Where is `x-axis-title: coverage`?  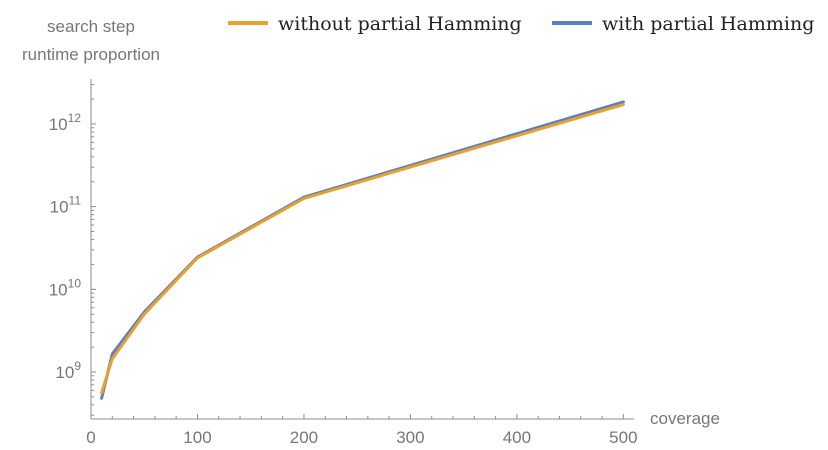
x-axis-title: coverage is located at coordinates (685, 418).